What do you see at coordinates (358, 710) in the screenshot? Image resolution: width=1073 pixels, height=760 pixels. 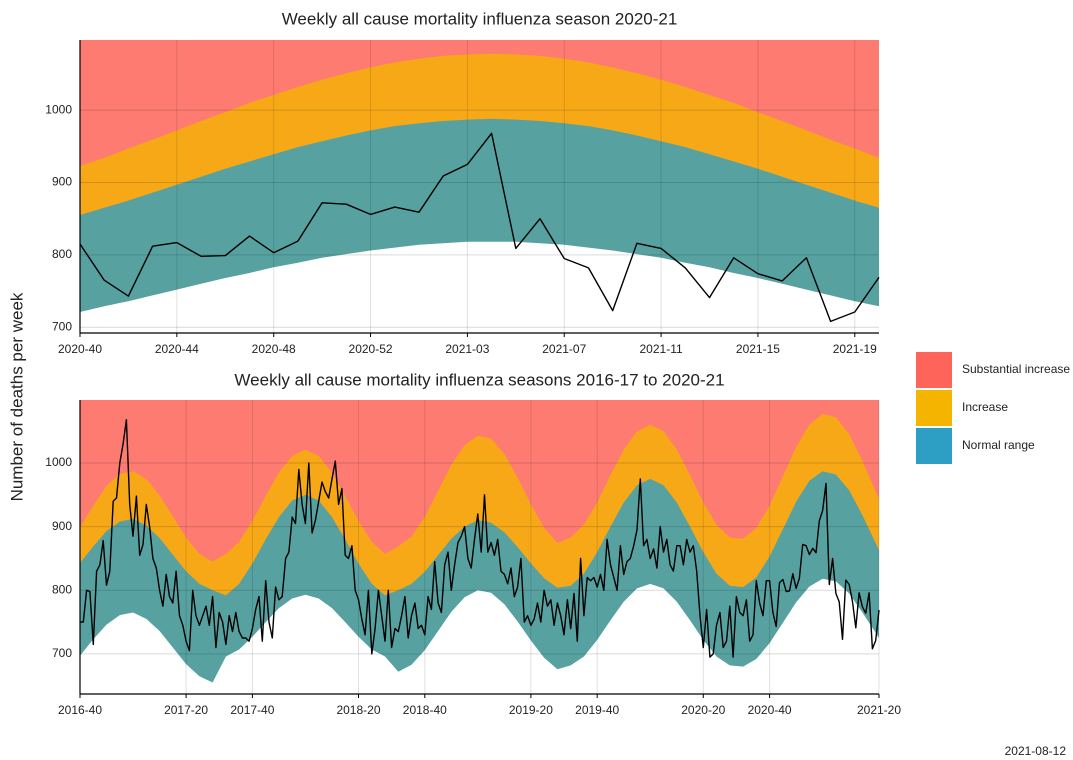 I see `x-tick-label: 2018-20` at bounding box center [358, 710].